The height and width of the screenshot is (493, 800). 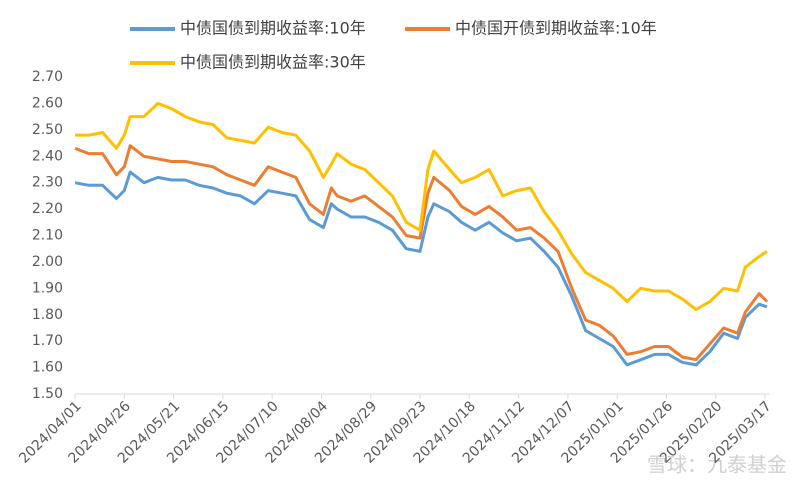 What do you see at coordinates (47, 262) in the screenshot?
I see `y-tick-label: 2.00` at bounding box center [47, 262].